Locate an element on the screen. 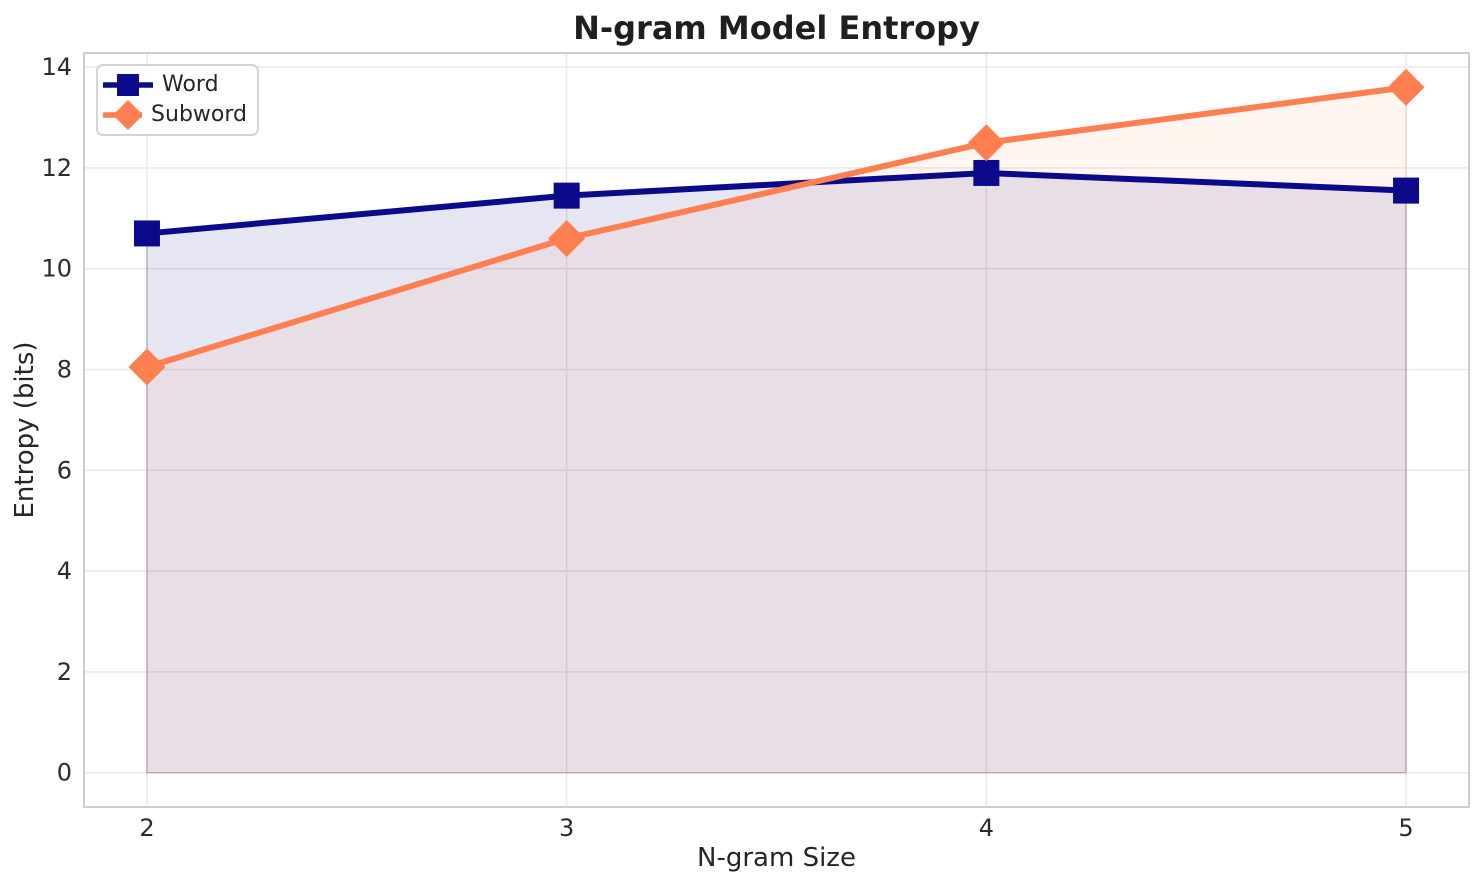  y-tick-label: 12 is located at coordinates (56, 168).